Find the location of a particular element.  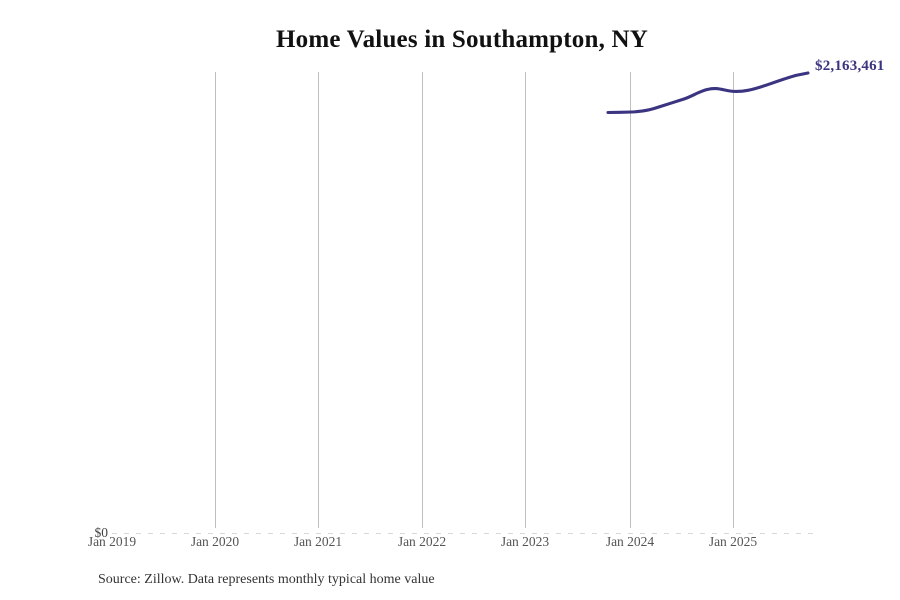

y-axis-zero-label: $0 is located at coordinates (101, 532).